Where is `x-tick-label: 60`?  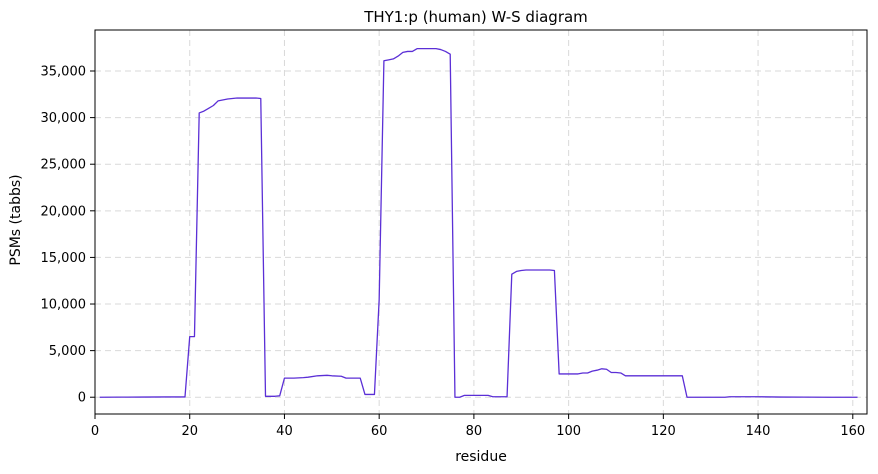 x-tick-label: 60 is located at coordinates (379, 431).